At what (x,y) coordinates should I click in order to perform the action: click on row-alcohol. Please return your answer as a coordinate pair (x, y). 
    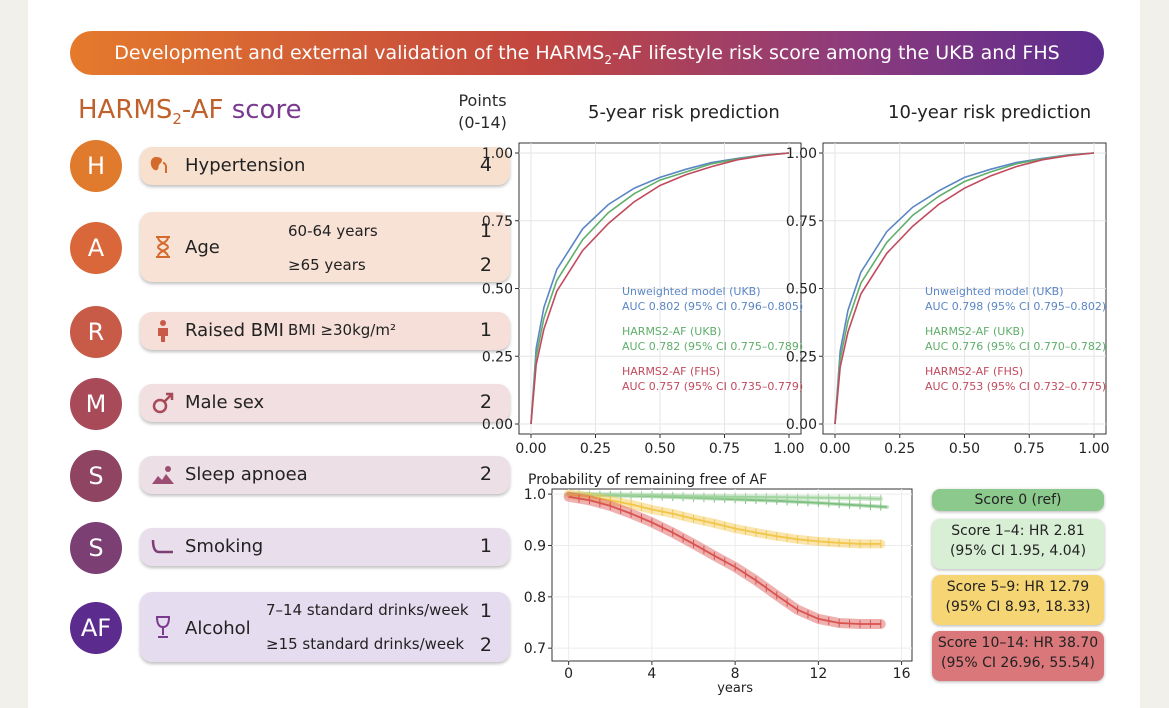
    Looking at the image, I should click on (325, 627).